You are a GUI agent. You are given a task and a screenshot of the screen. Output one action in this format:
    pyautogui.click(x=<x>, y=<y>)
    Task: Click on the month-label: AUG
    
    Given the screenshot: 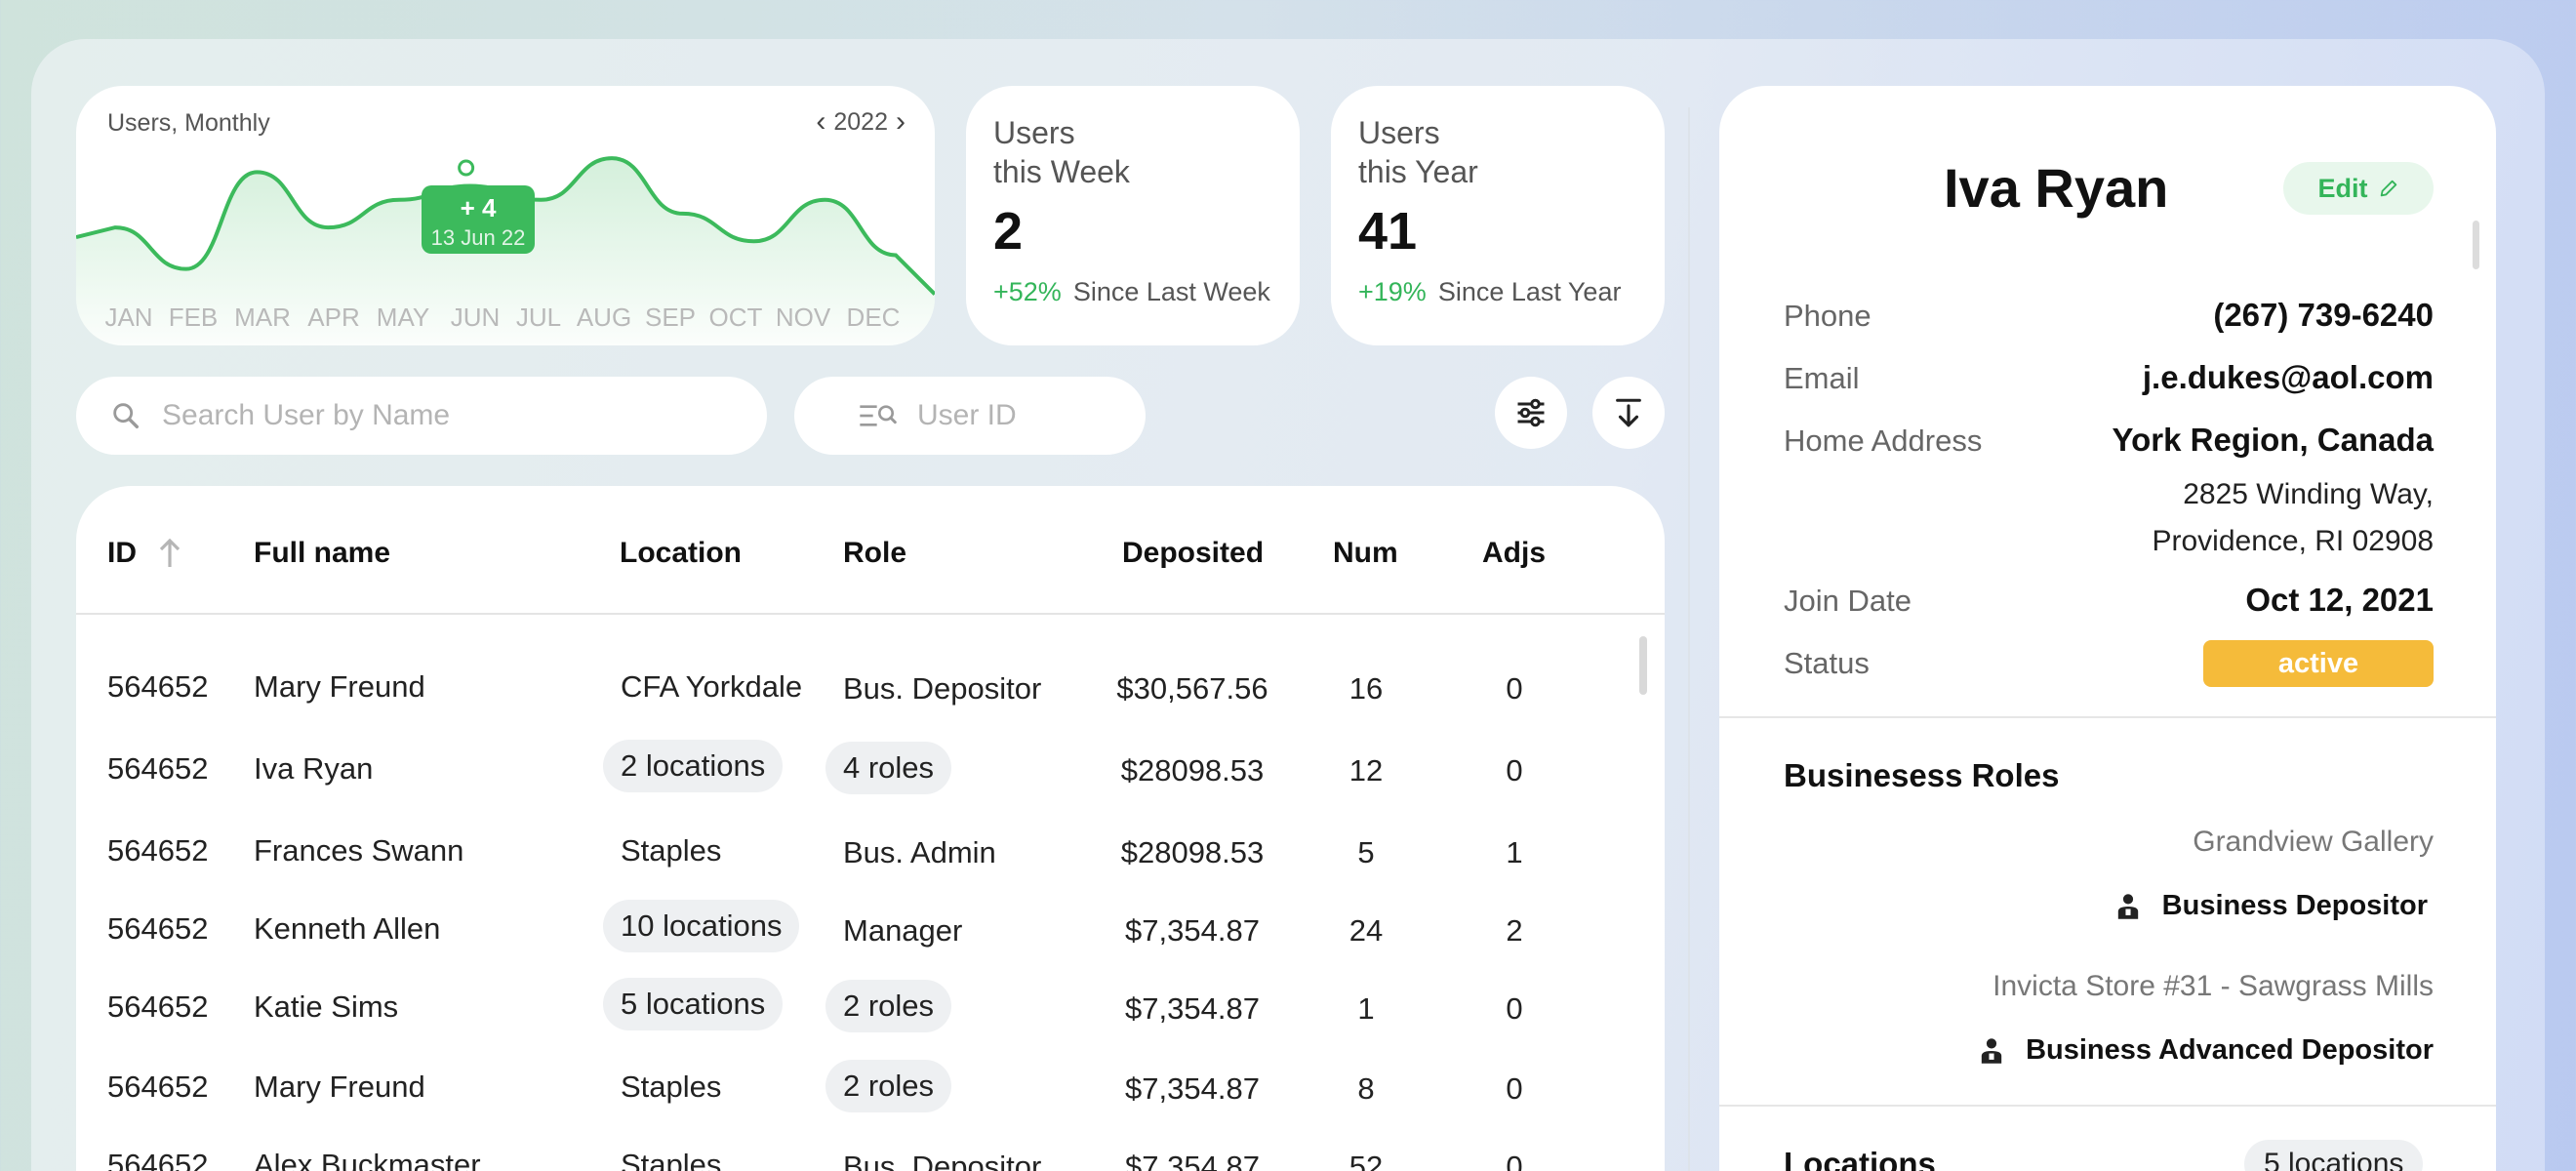 What is the action you would take?
    pyautogui.click(x=604, y=317)
    